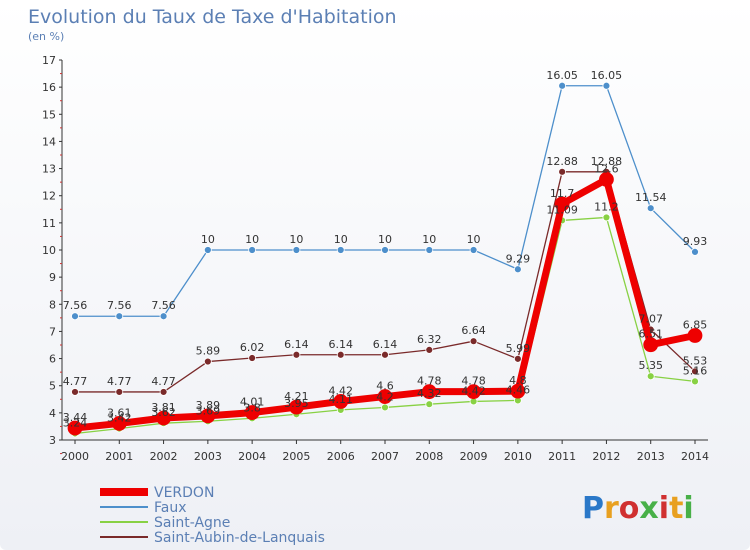 This screenshot has height=550, width=750. I want to click on data-label: 3.62, so click(163, 412).